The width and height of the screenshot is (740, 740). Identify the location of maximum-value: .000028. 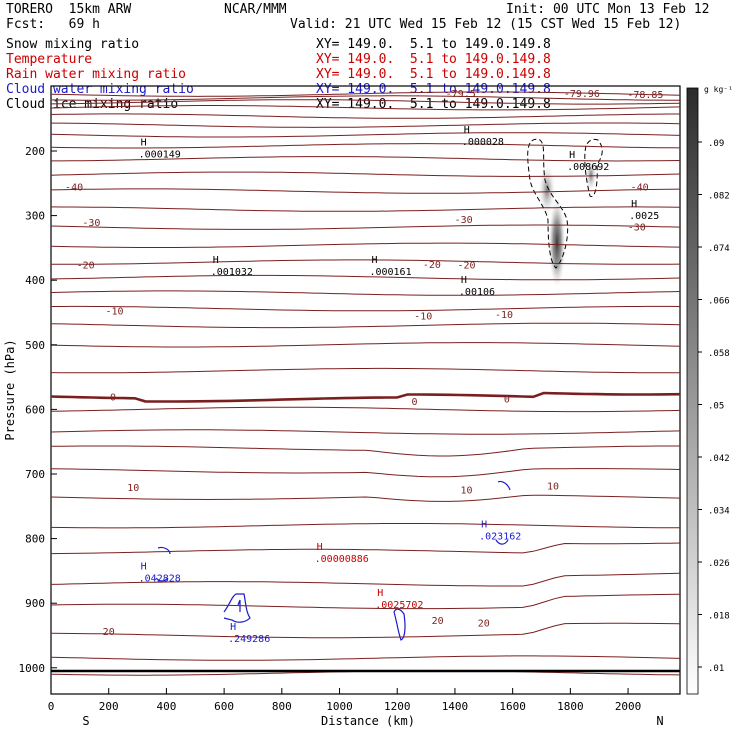
(483, 142).